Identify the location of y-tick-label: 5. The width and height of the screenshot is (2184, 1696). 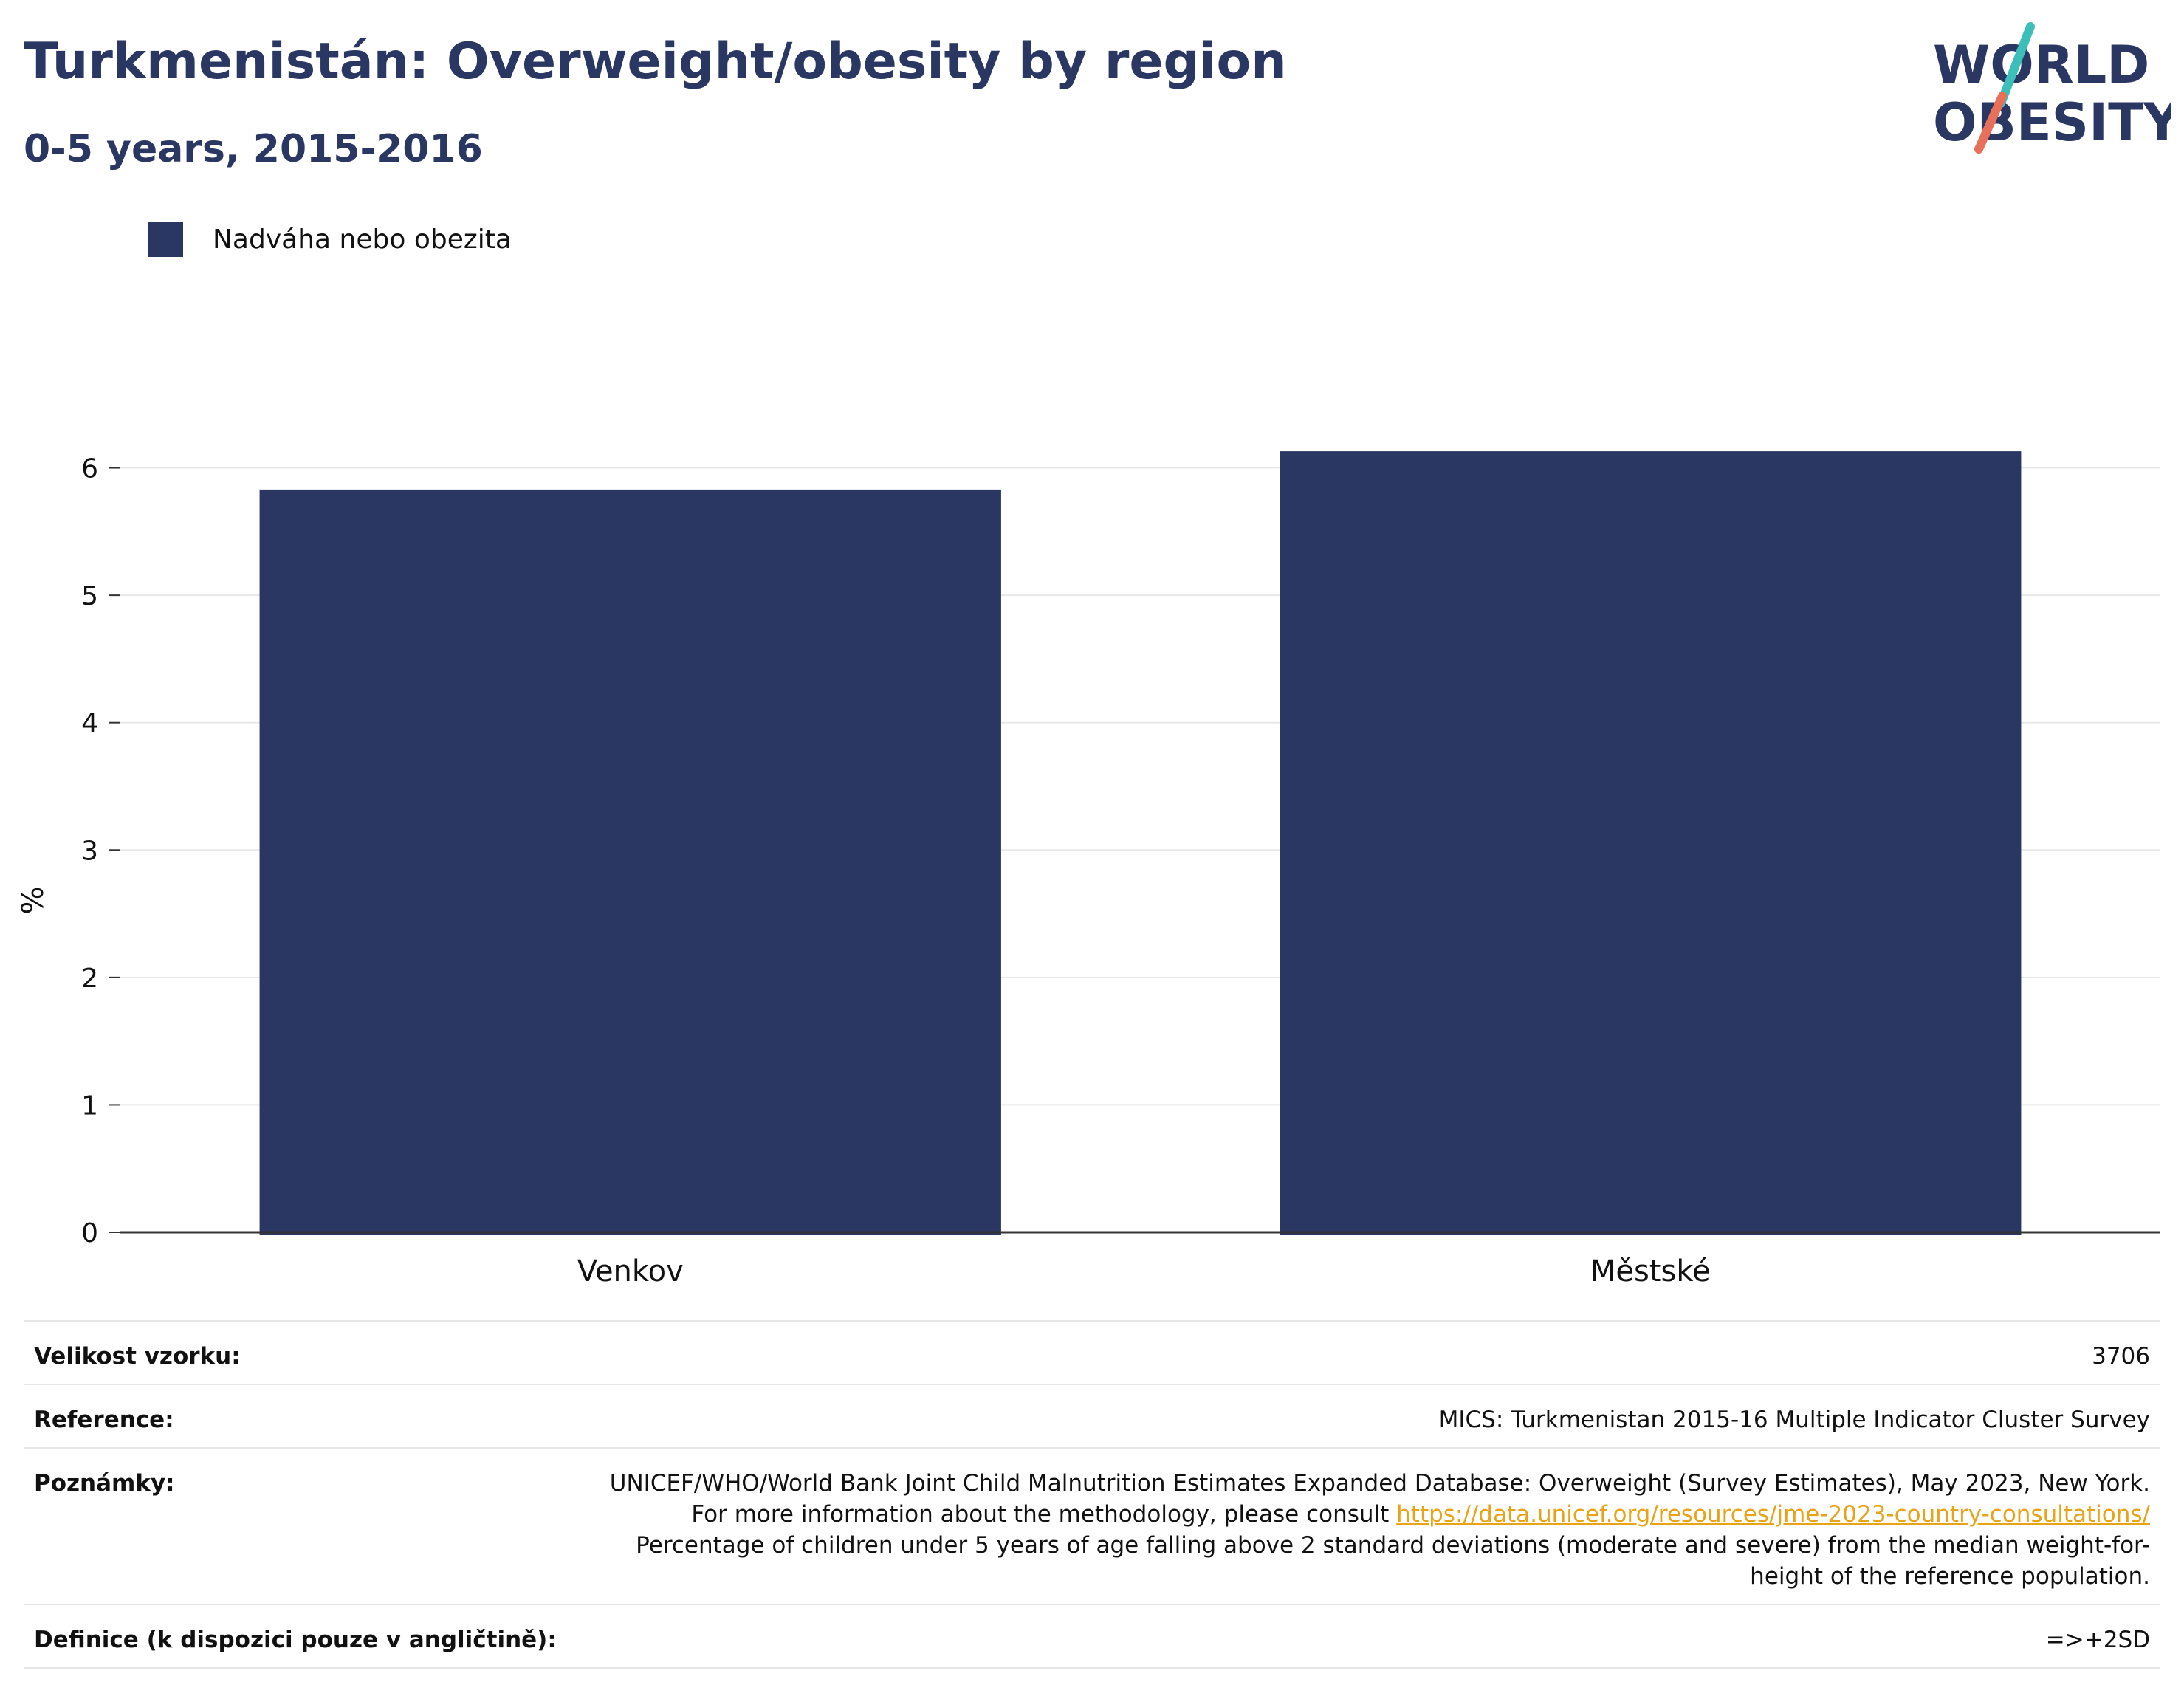
(90, 596).